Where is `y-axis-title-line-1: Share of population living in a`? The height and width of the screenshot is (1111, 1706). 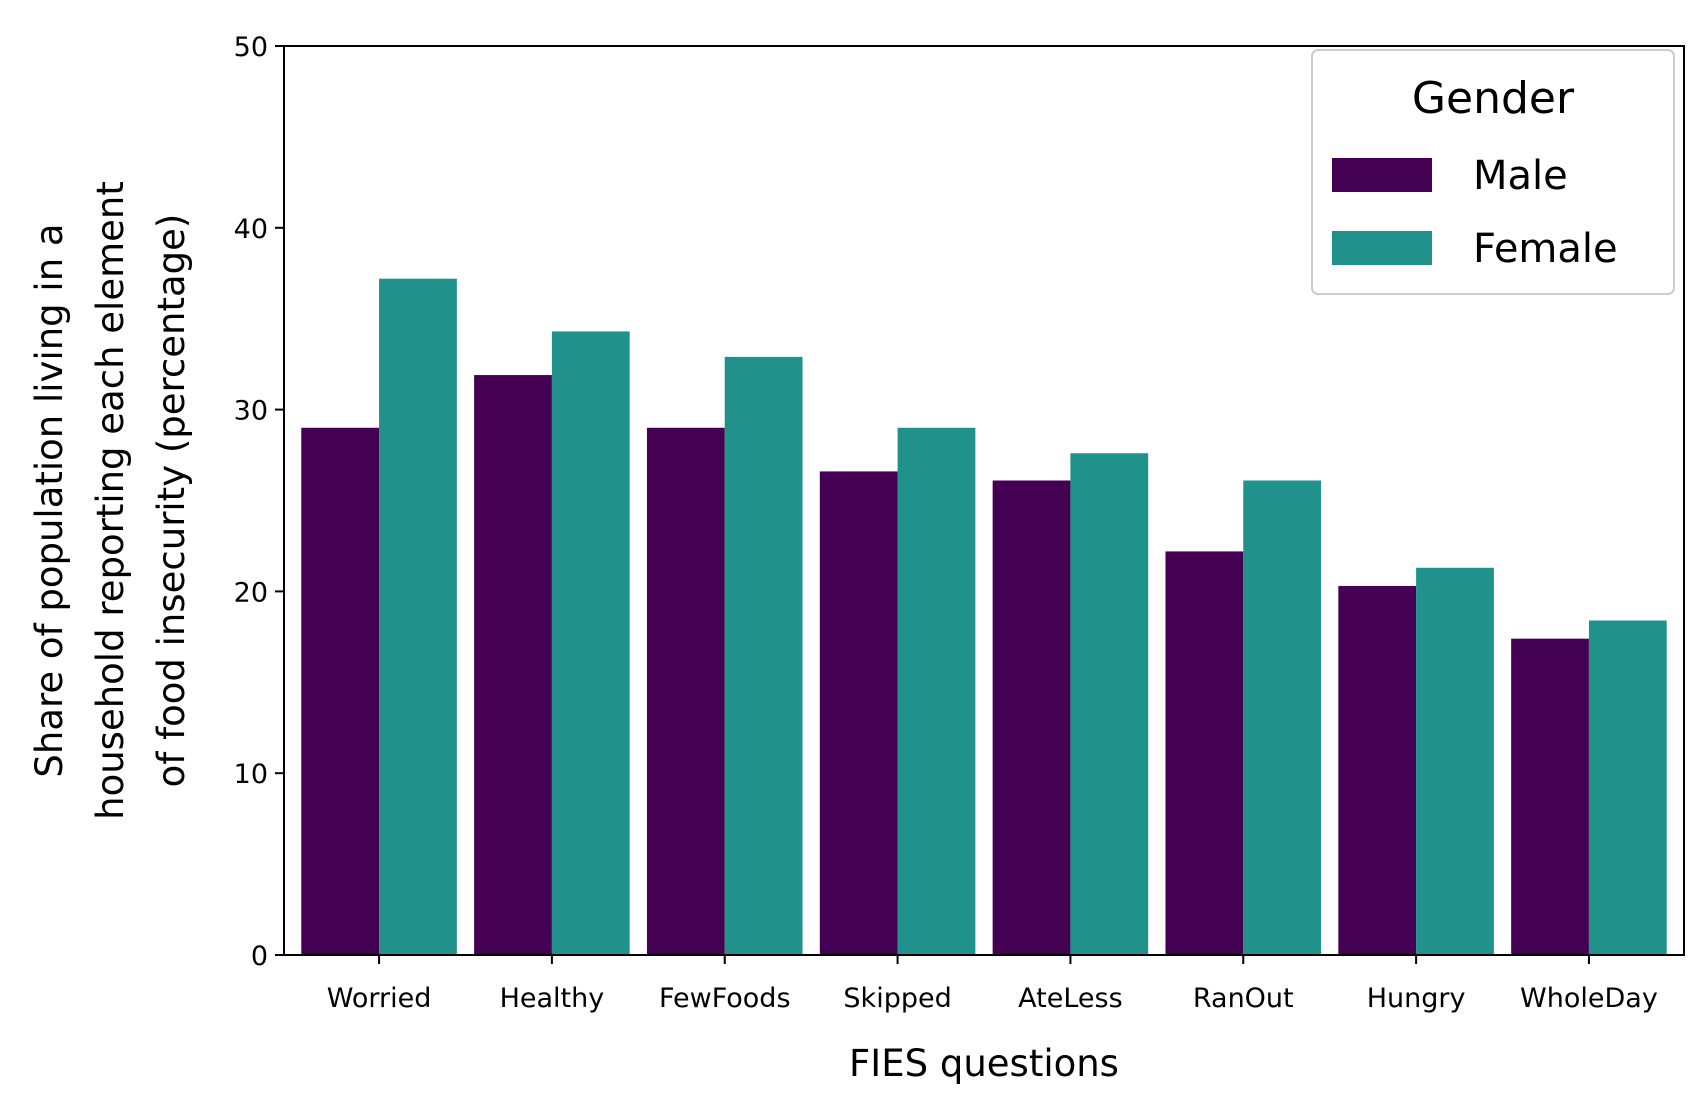 y-axis-title-line-1: Share of population living in a is located at coordinates (49, 500).